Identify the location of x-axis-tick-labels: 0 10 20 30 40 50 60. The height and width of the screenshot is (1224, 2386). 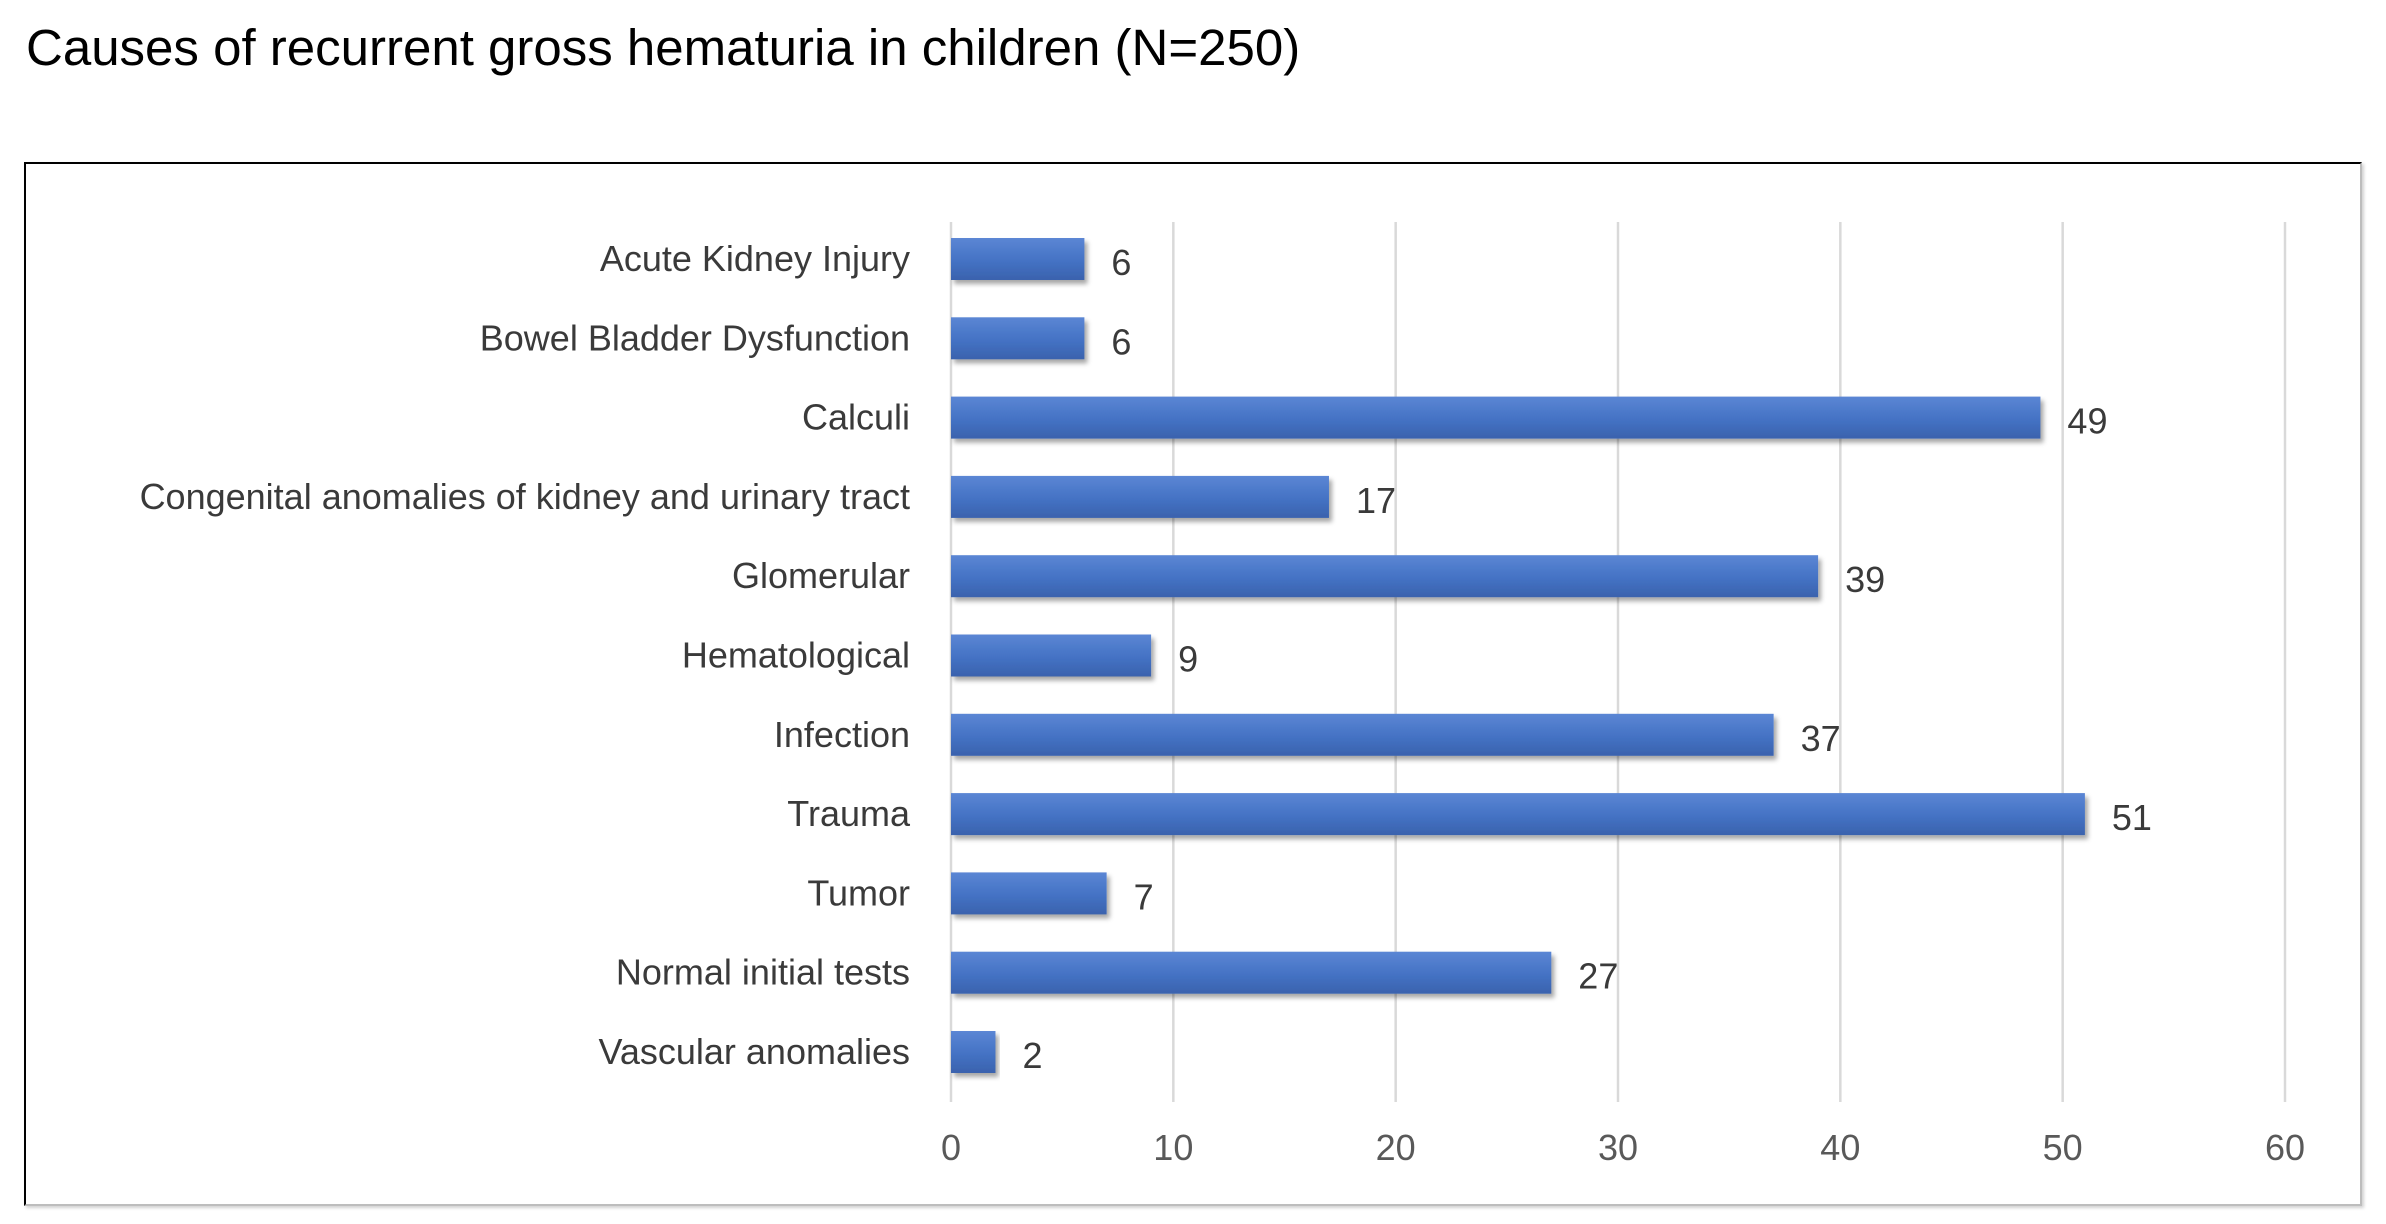
(1623, 1147).